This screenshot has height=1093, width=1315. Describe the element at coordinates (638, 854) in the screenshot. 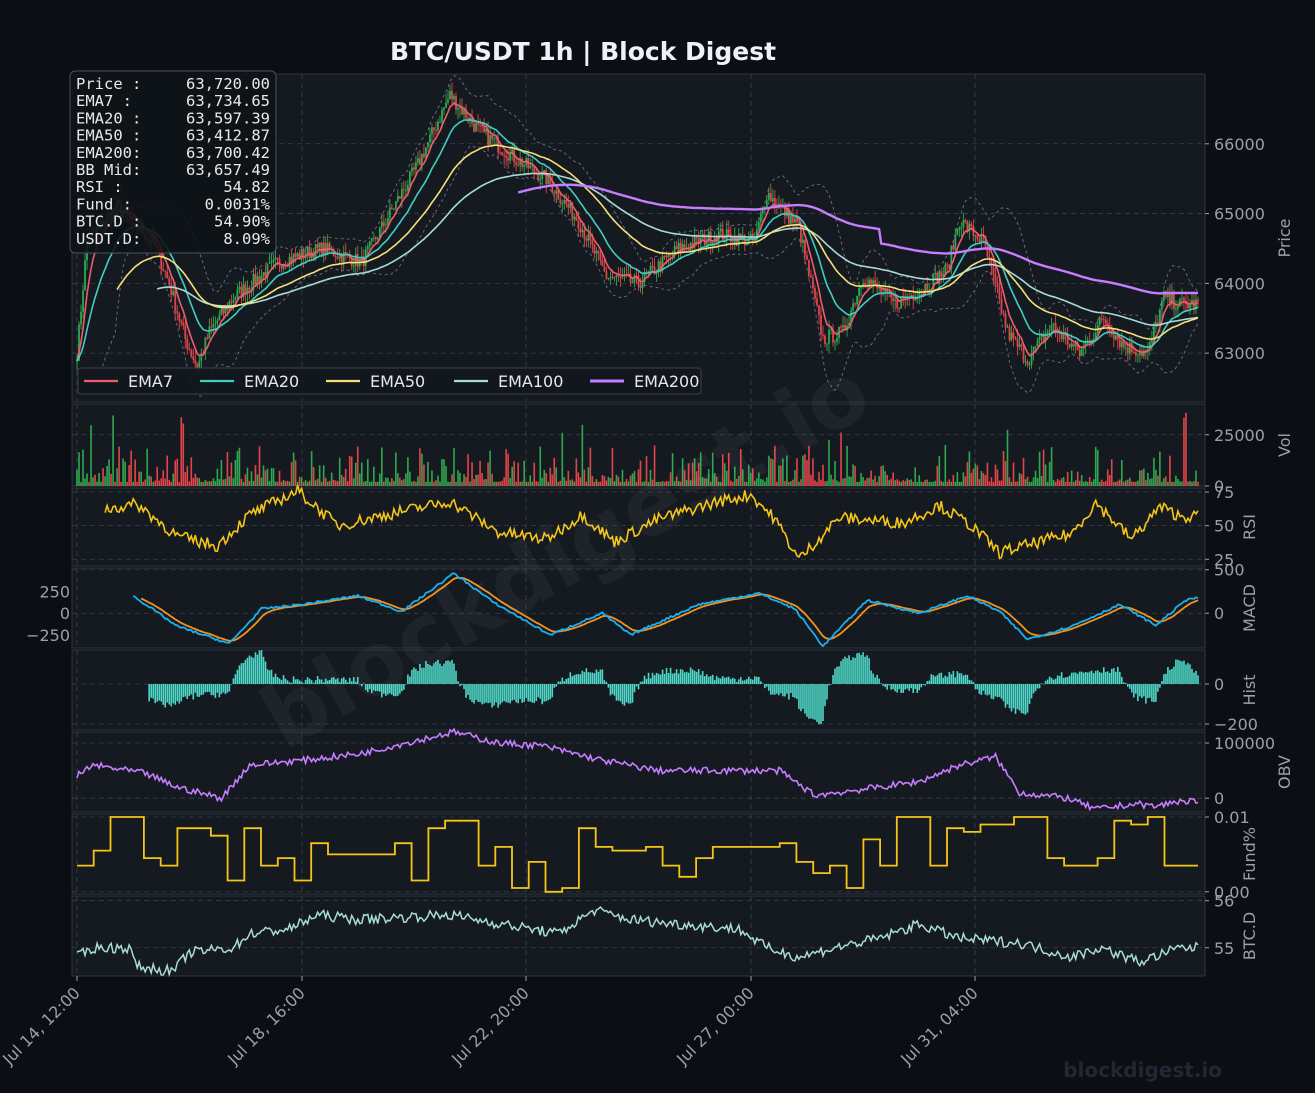

I see `panel-background` at that location.